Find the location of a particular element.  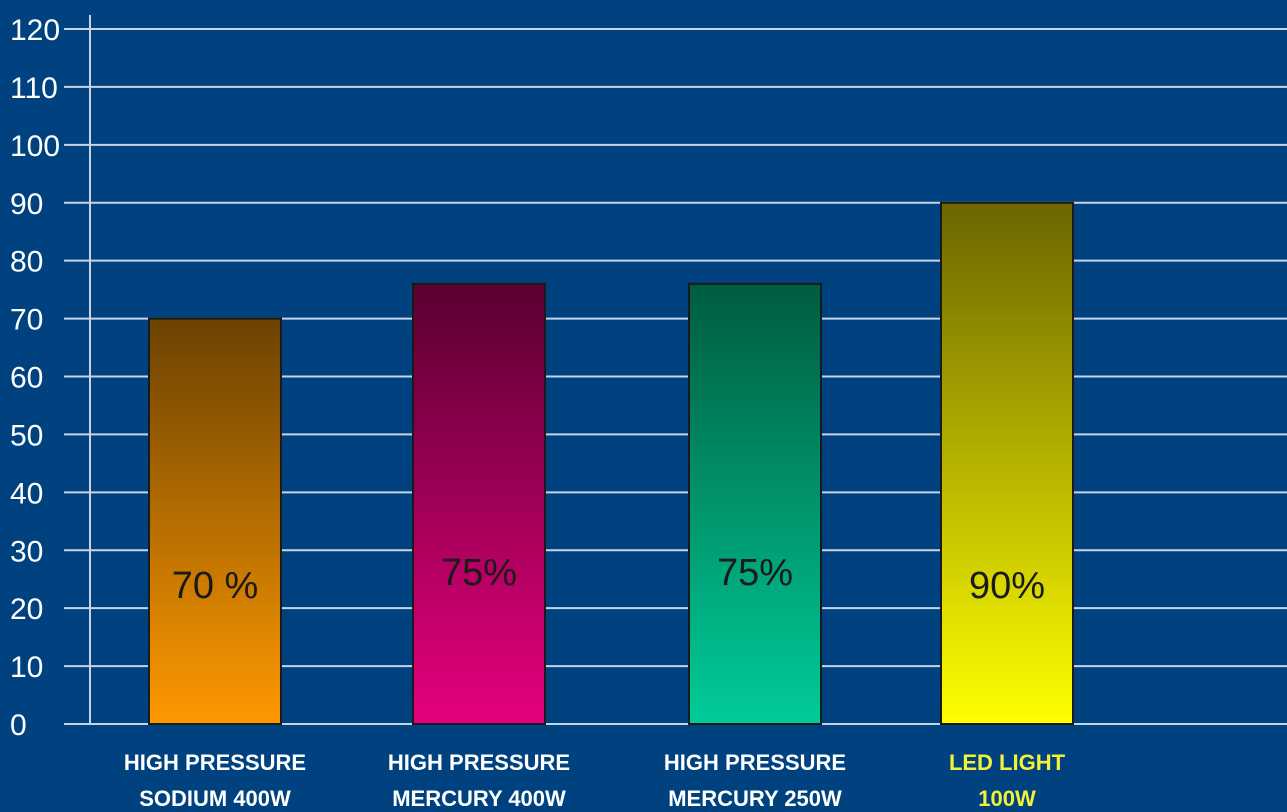

y-tick-label: 90 is located at coordinates (26, 204).